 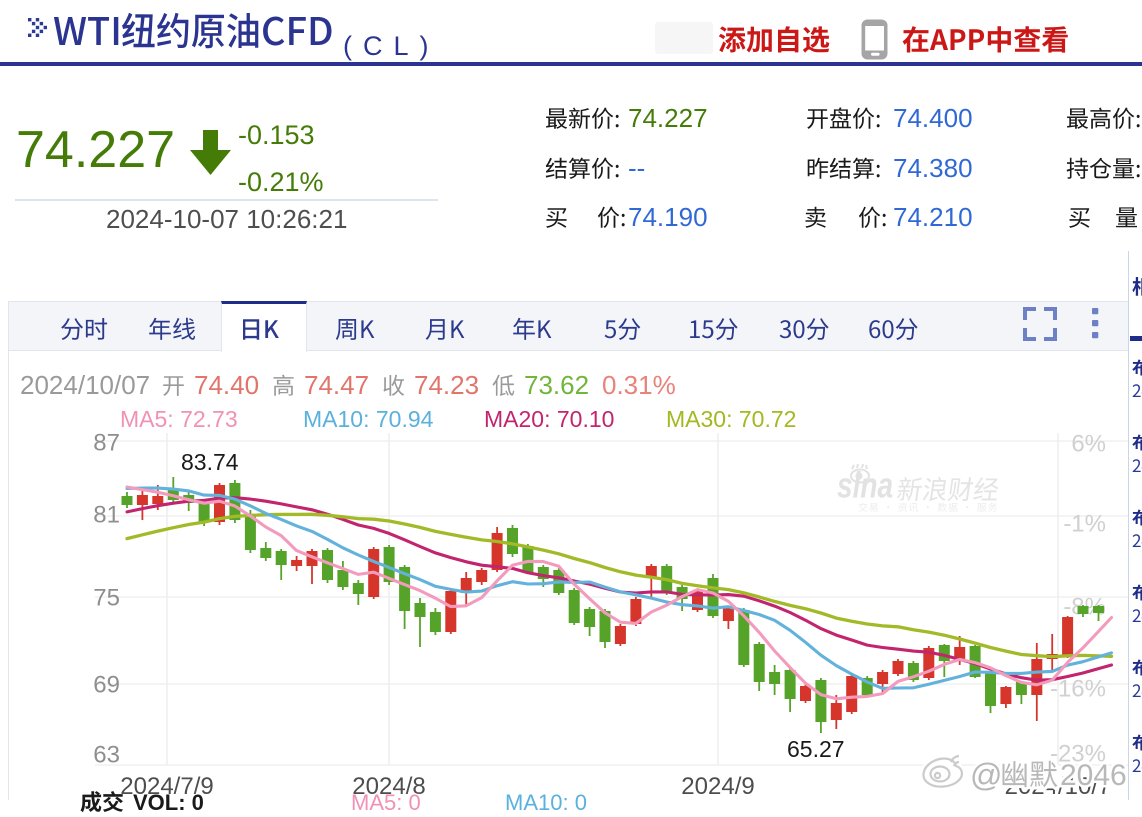 What do you see at coordinates (1088, 444) in the screenshot?
I see `svg-text: 6%` at bounding box center [1088, 444].